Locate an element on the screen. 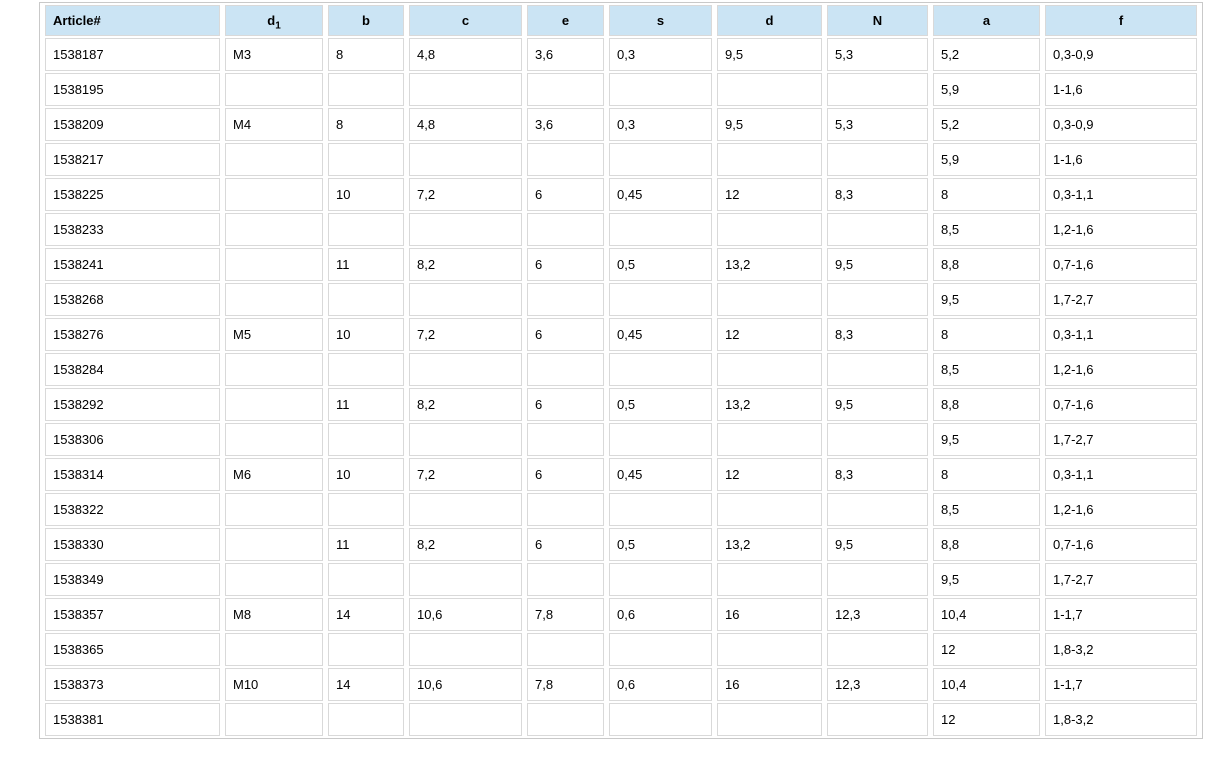 The image size is (1232, 758). column-header-article: Article# is located at coordinates (132, 20).